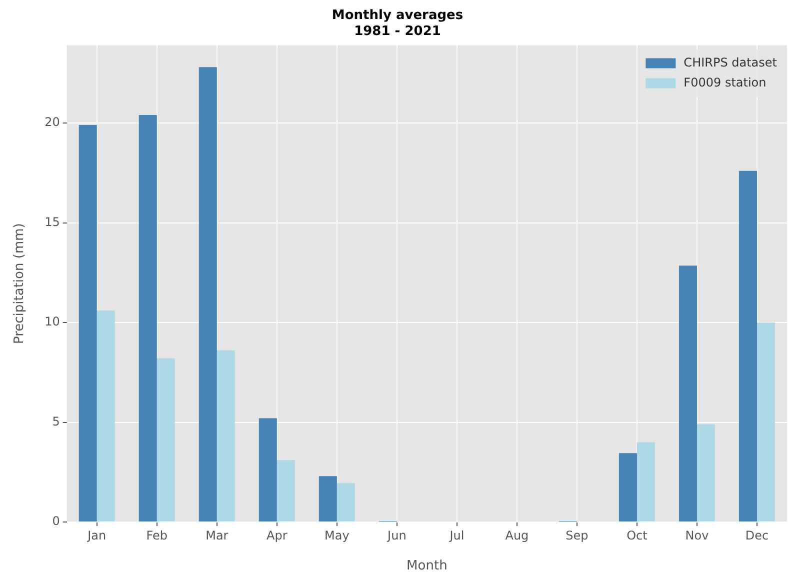 The height and width of the screenshot is (586, 799). Describe the element at coordinates (577, 535) in the screenshot. I see `x-tick-label: Sep` at that location.